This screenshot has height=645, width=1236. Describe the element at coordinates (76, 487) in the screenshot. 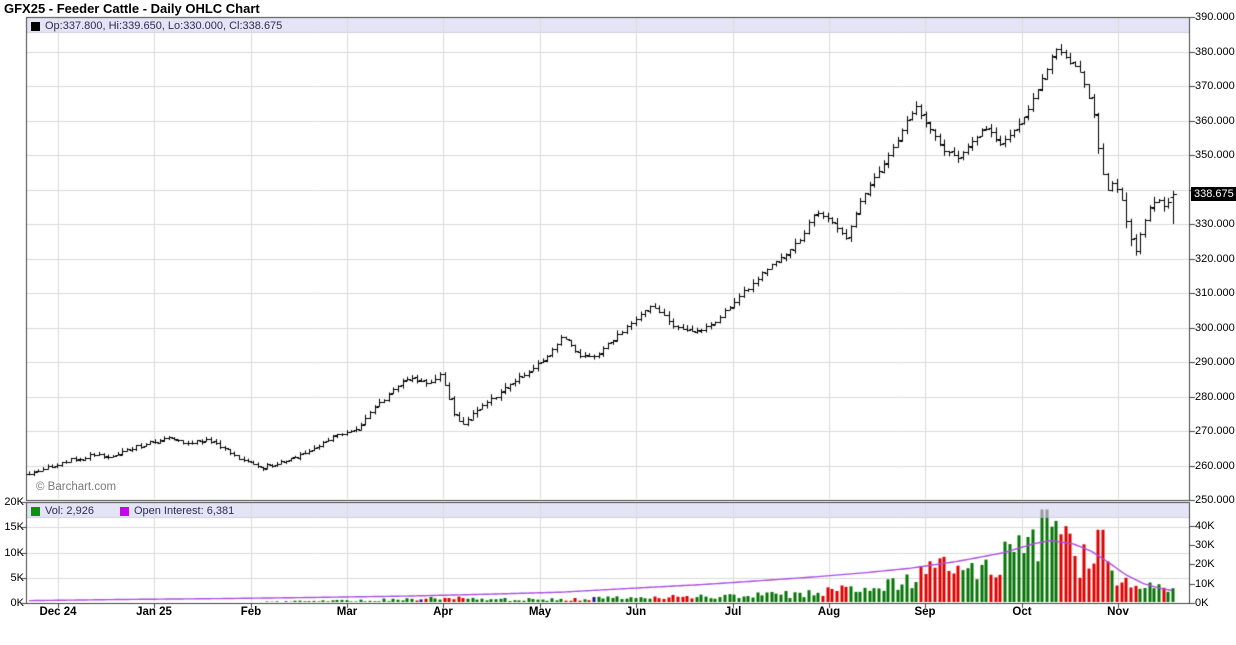

I see `watermark: © Barchart.com` at that location.